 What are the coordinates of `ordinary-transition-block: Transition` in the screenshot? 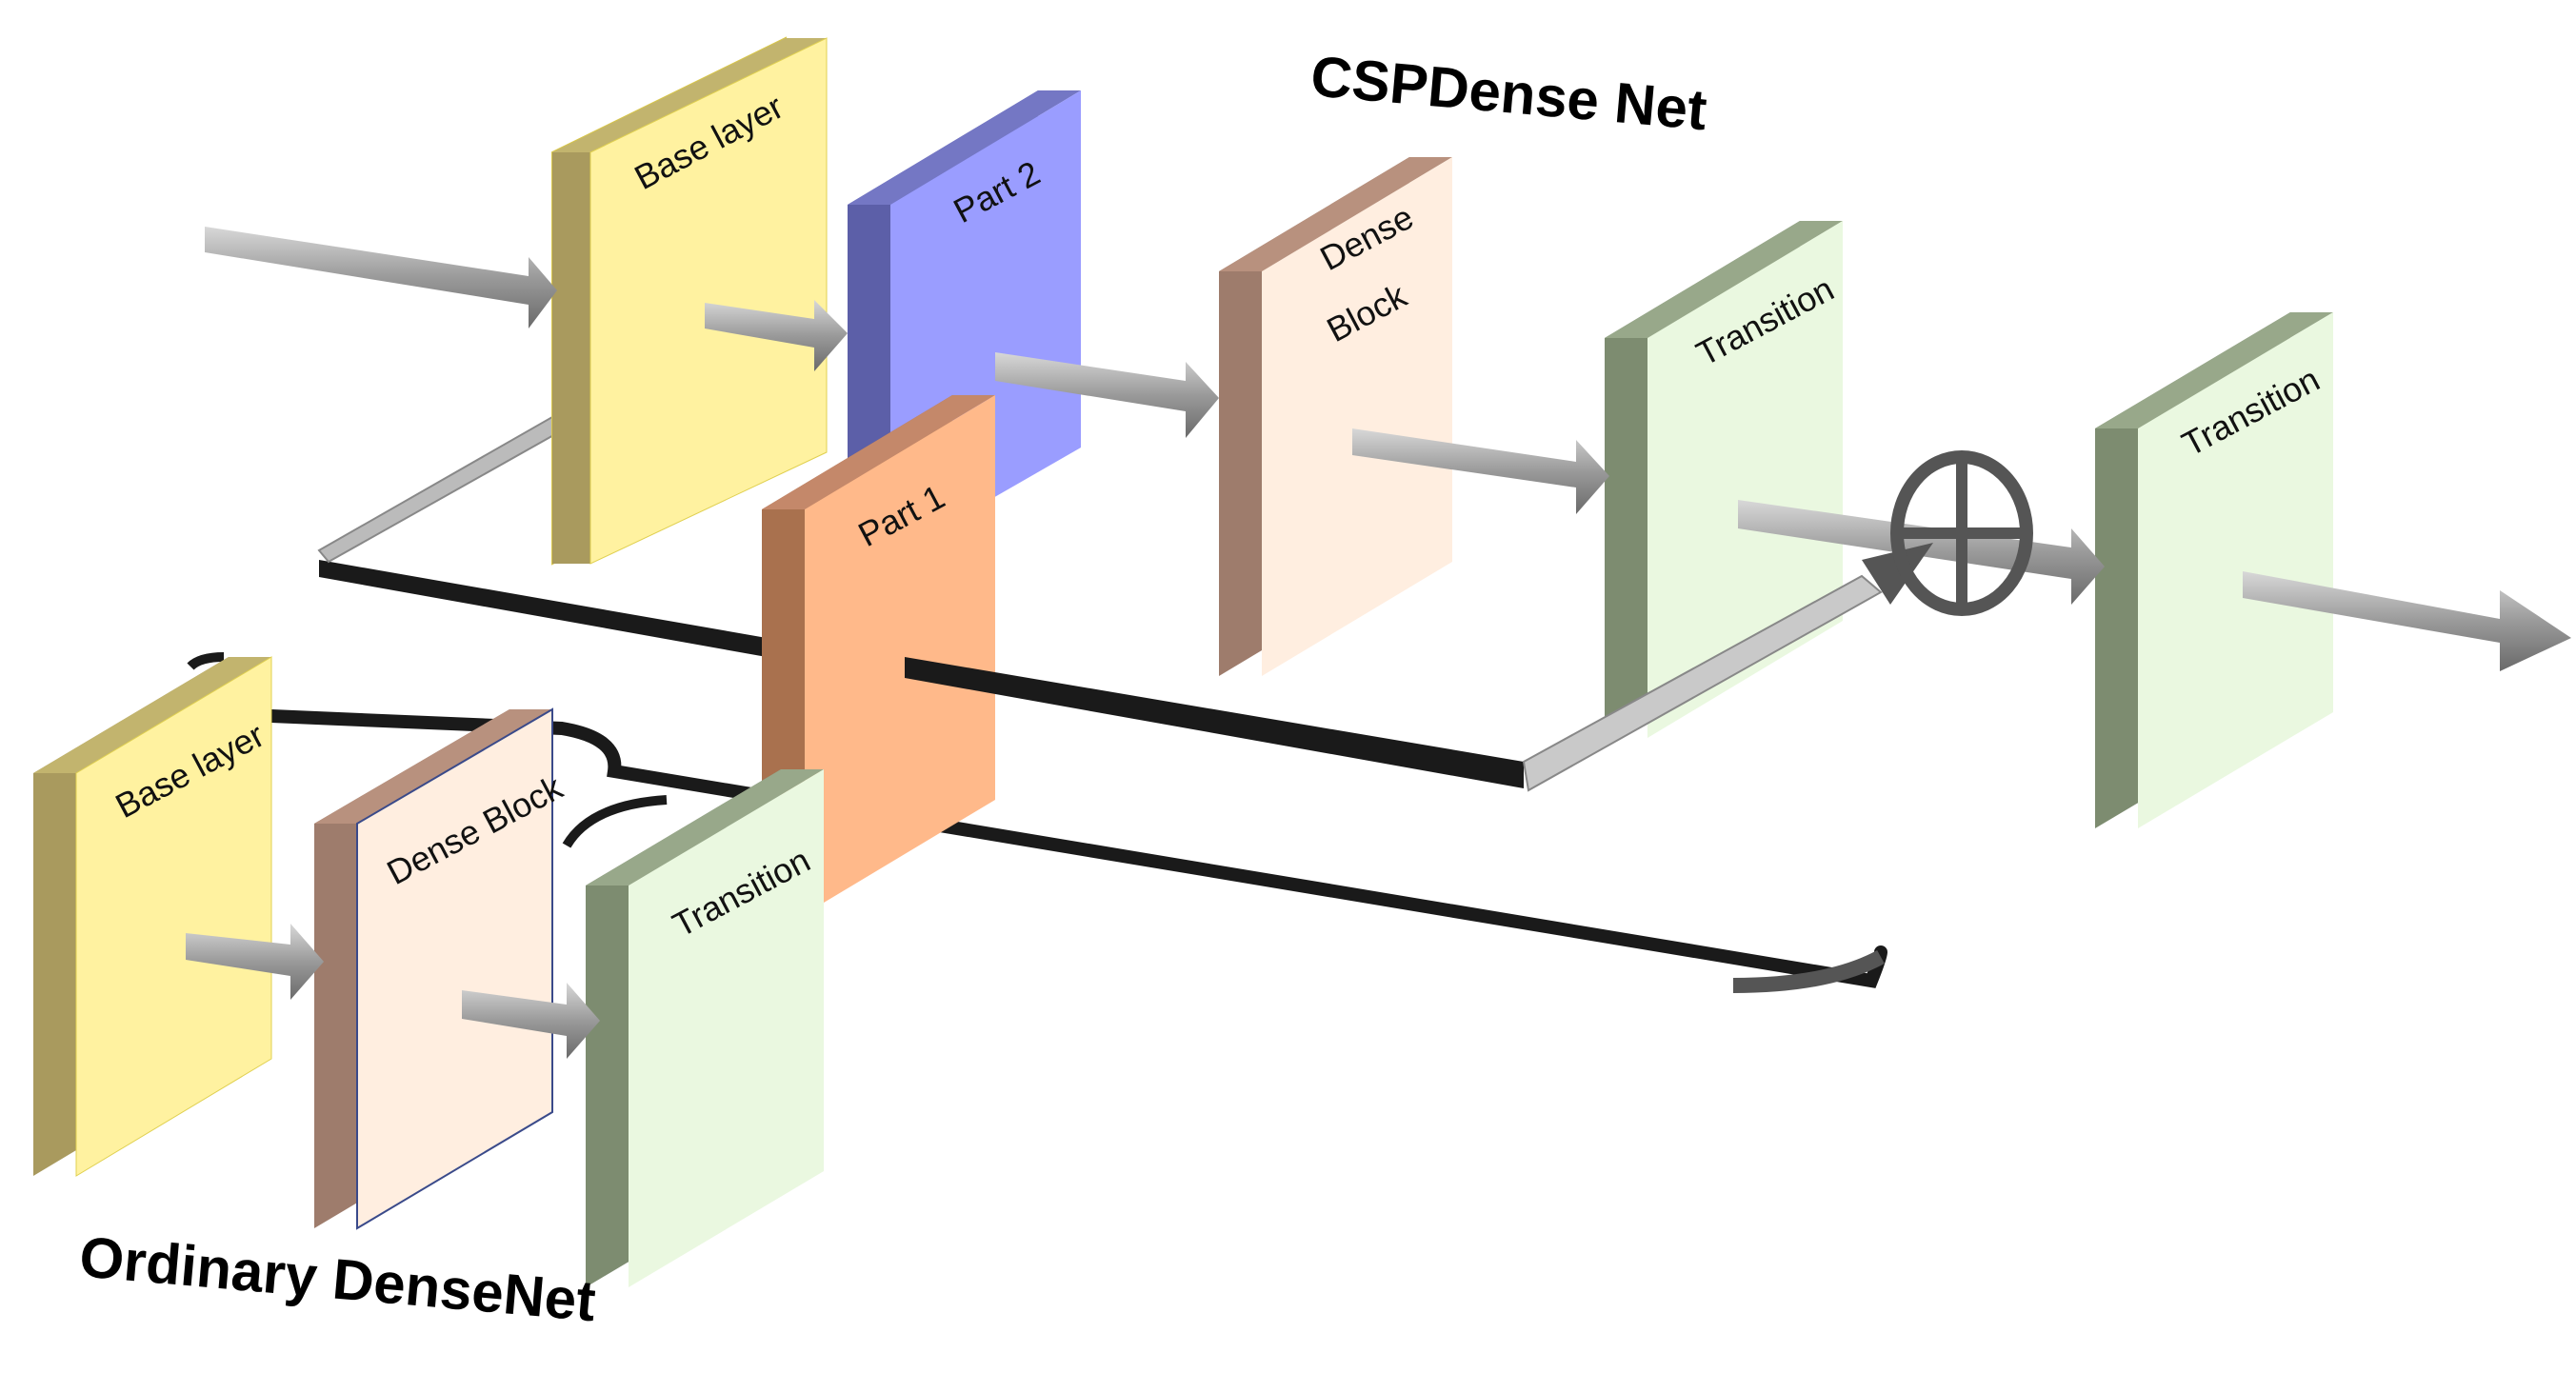 It's located at (705, 1028).